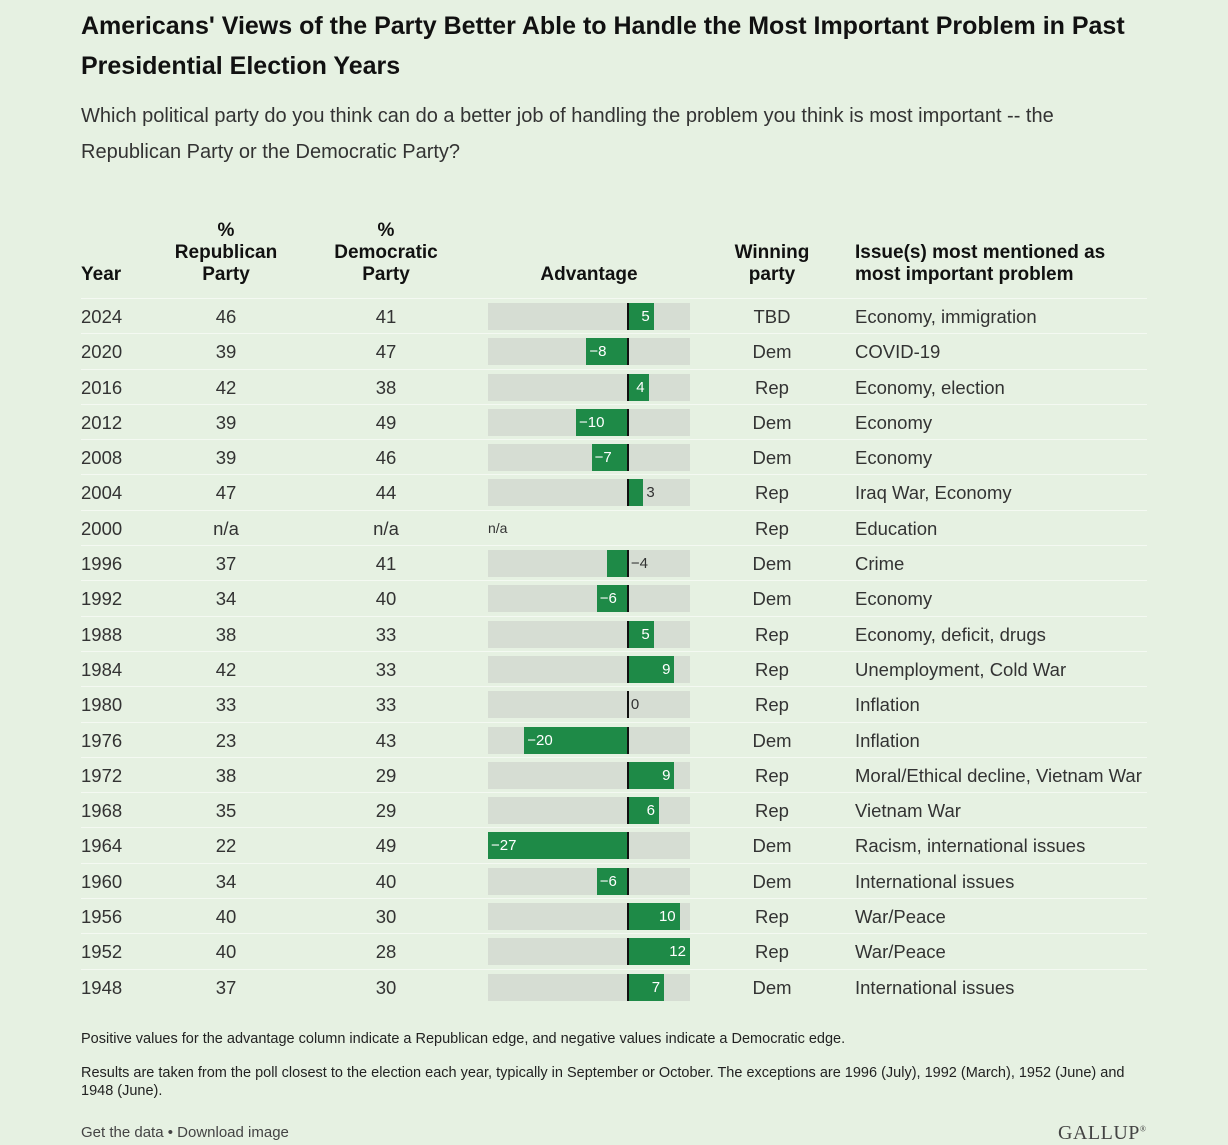 The width and height of the screenshot is (1228, 1145). What do you see at coordinates (386, 274) in the screenshot?
I see `header-dem-line3: Party` at bounding box center [386, 274].